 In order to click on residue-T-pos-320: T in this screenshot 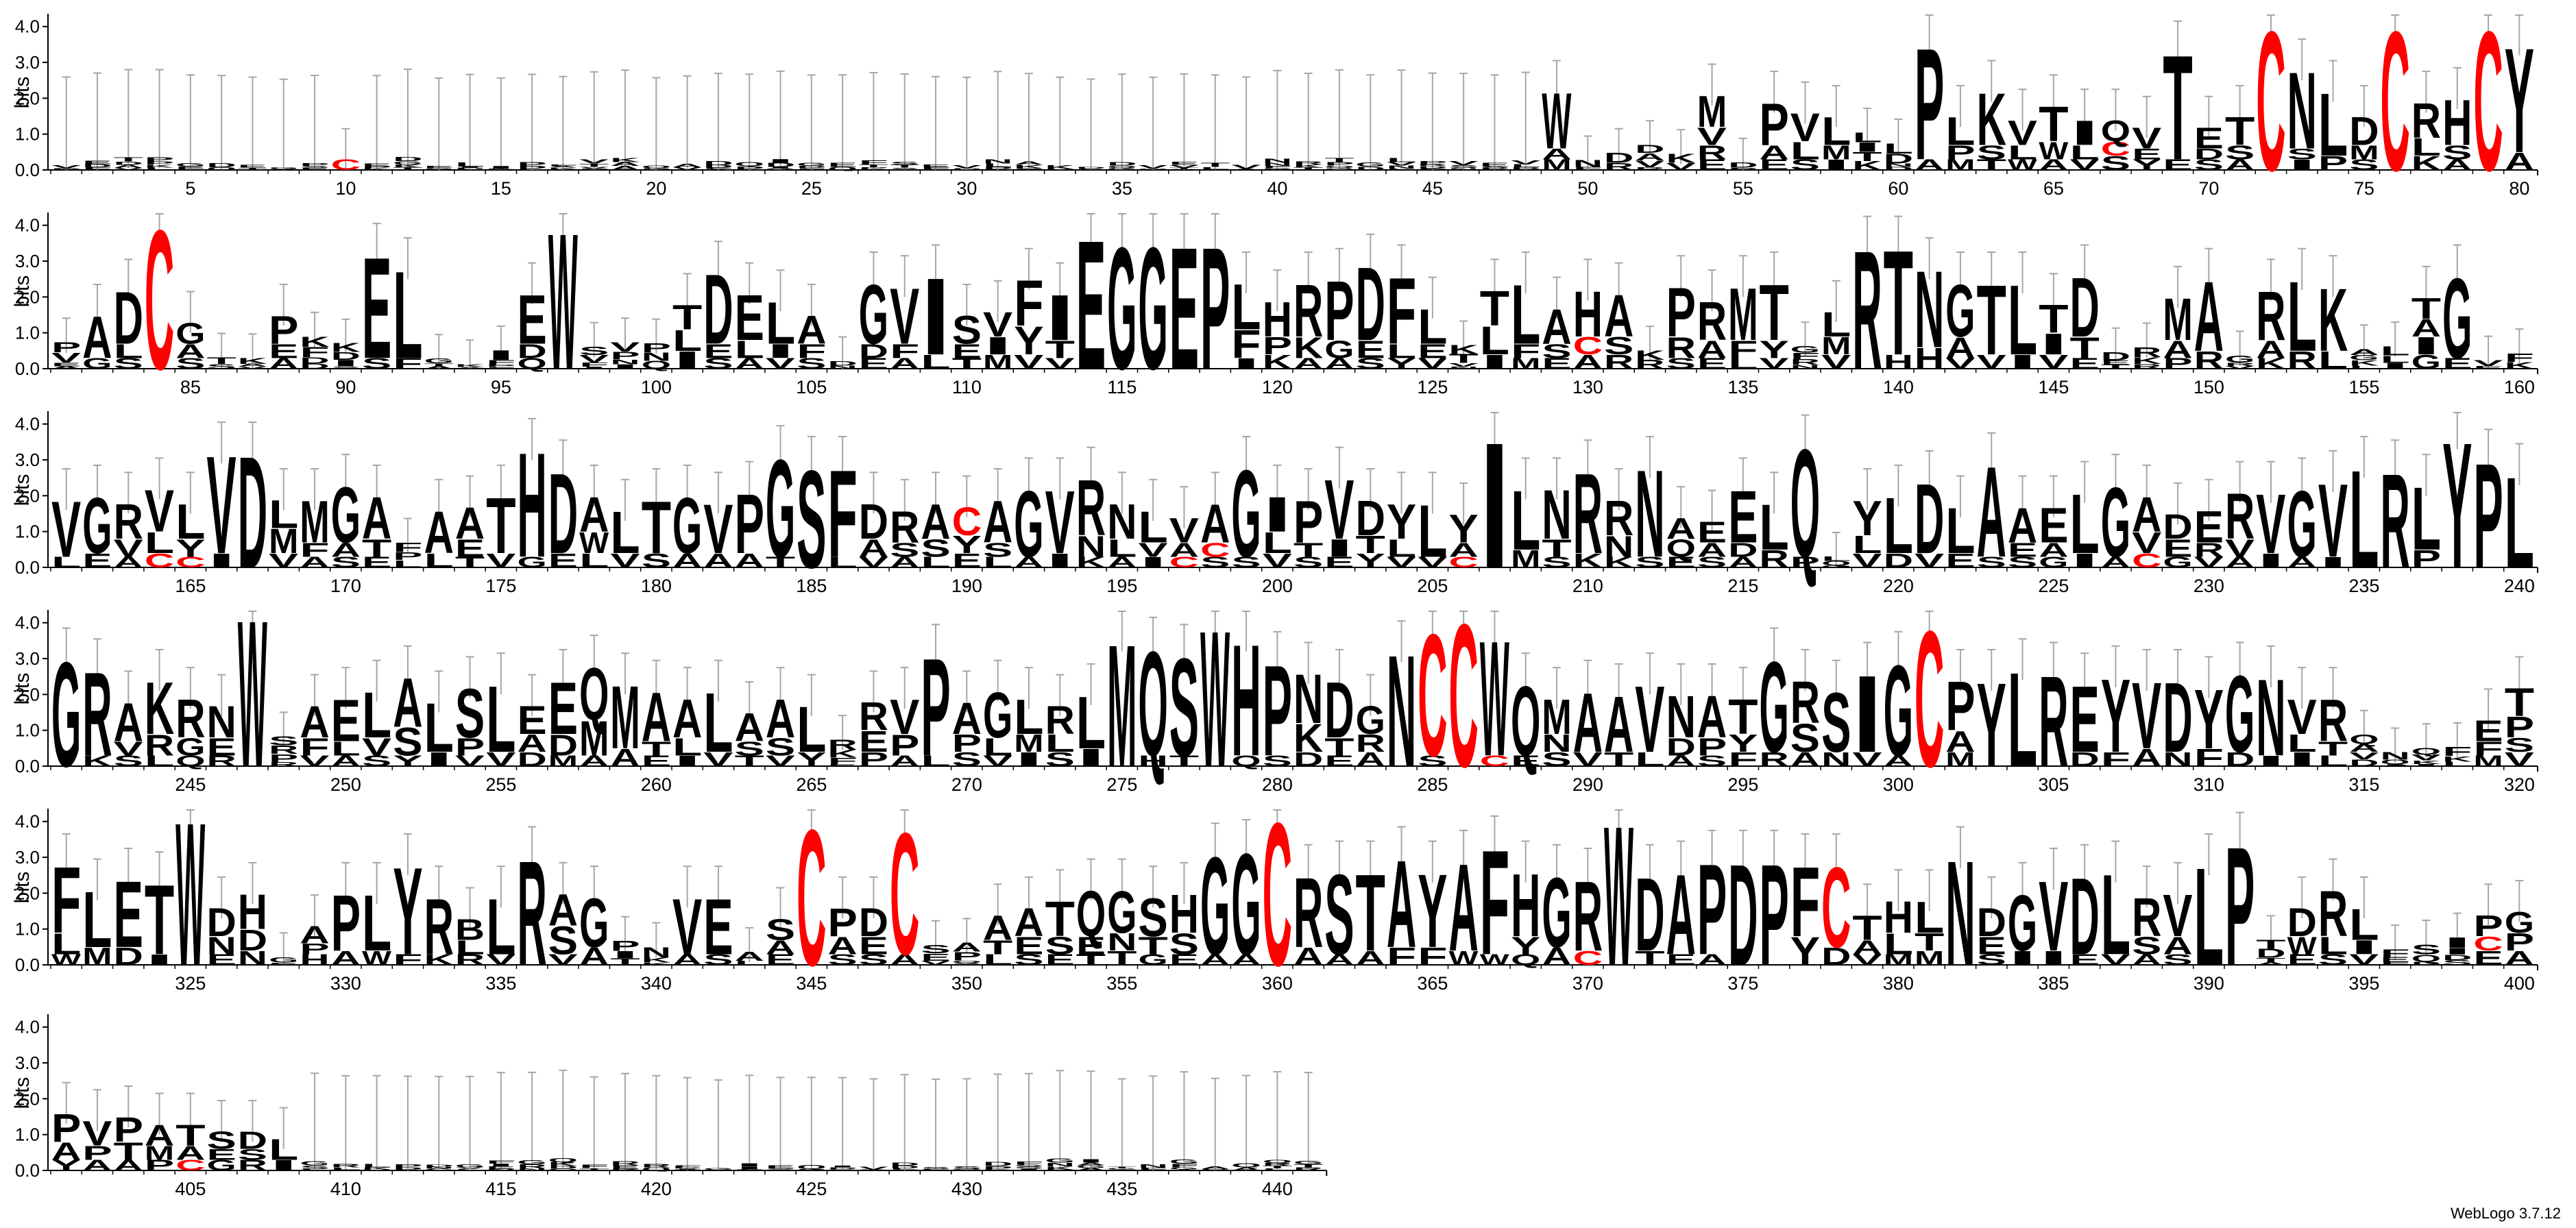, I will do `click(2519, 702)`.